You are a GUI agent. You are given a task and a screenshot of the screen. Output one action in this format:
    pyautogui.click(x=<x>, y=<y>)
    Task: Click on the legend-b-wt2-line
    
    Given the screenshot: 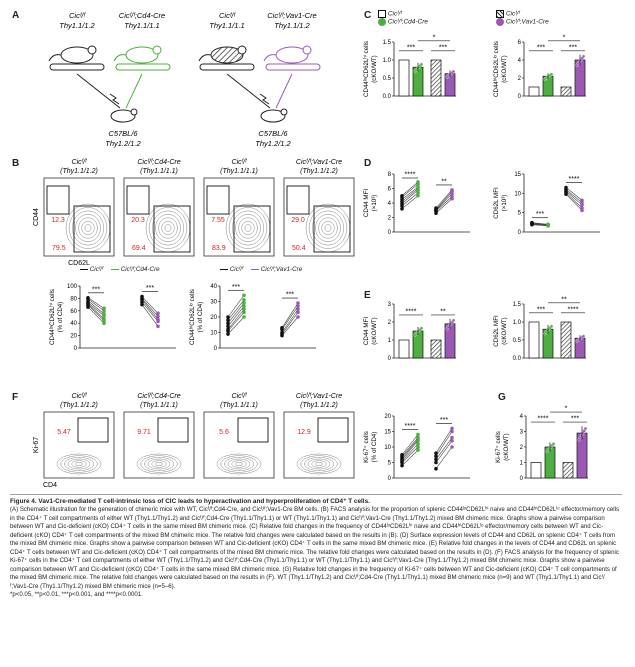 What is the action you would take?
    pyautogui.click(x=224, y=269)
    